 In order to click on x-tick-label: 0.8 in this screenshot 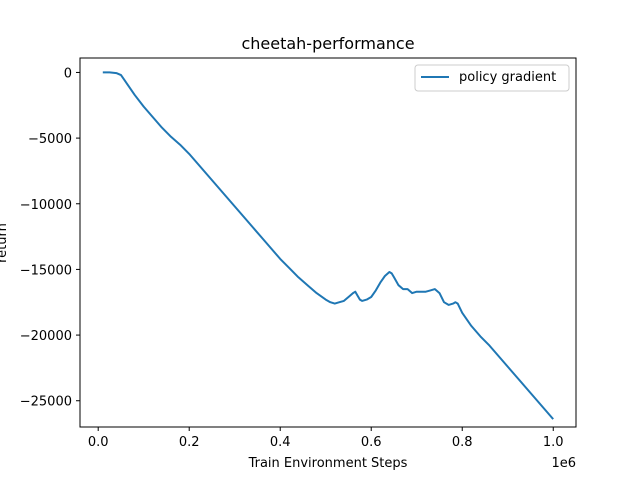, I will do `click(462, 442)`.